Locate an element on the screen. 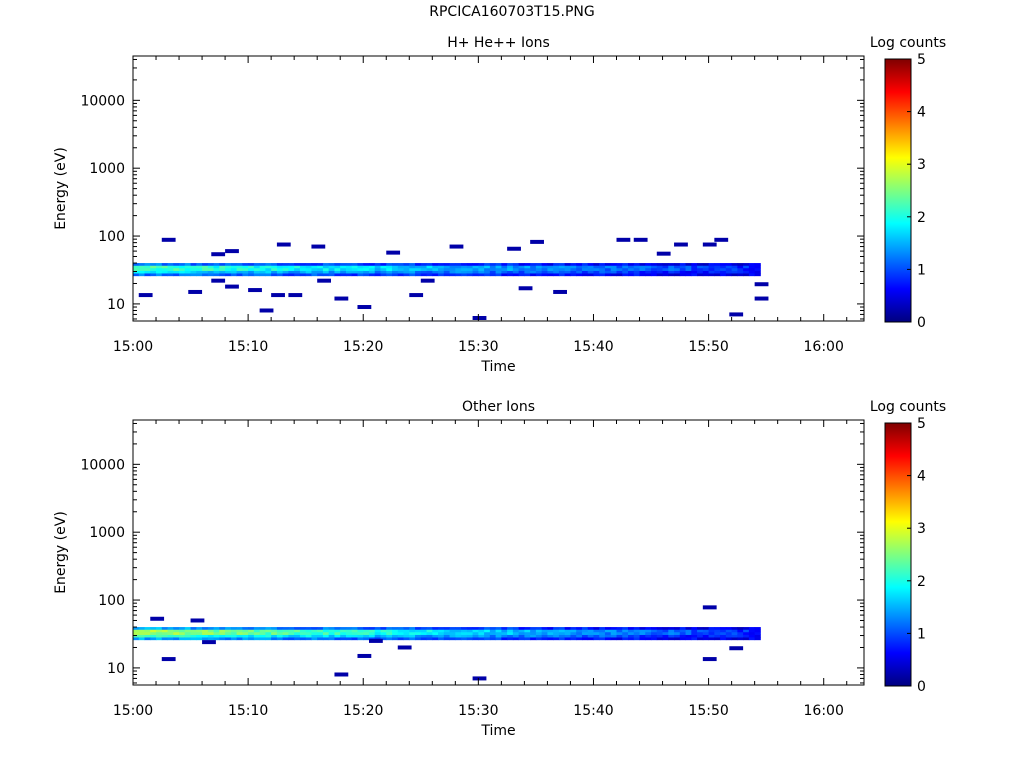 This screenshot has width=1024, height=768. x-tick-label: 15:50 is located at coordinates (708, 711).